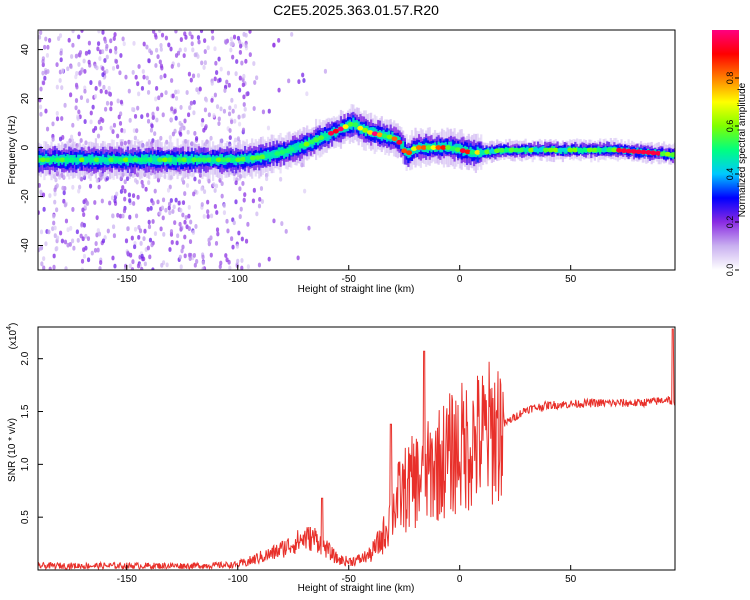 The image size is (750, 600). Describe the element at coordinates (25, 517) in the screenshot. I see `snr-ytick-label: 0.5` at that location.